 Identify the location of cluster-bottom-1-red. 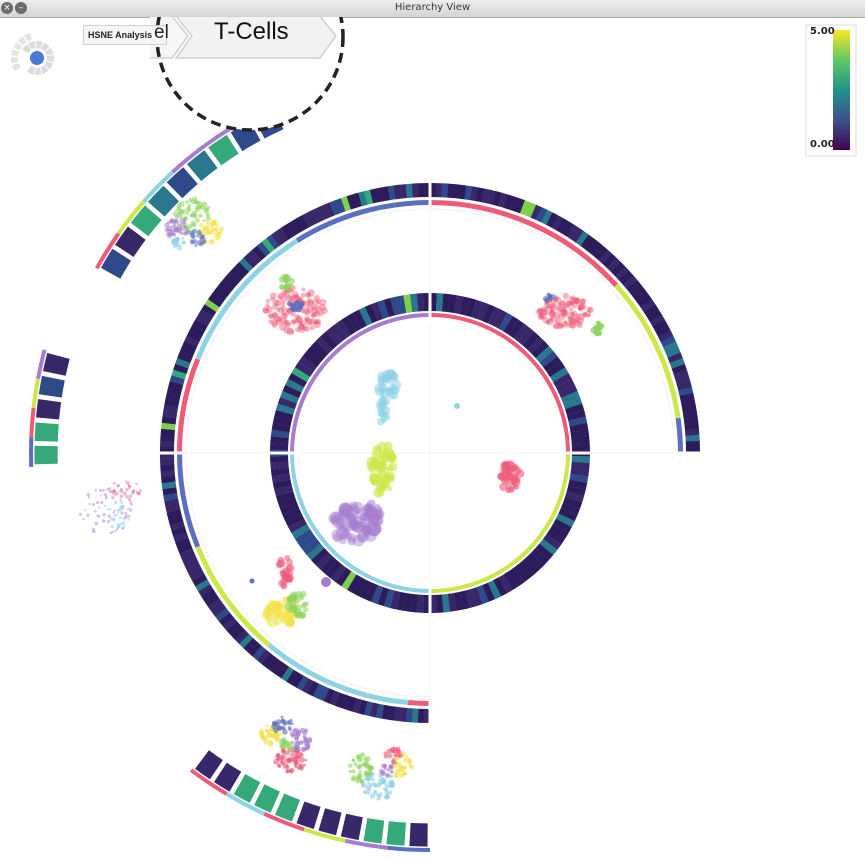
(290, 760).